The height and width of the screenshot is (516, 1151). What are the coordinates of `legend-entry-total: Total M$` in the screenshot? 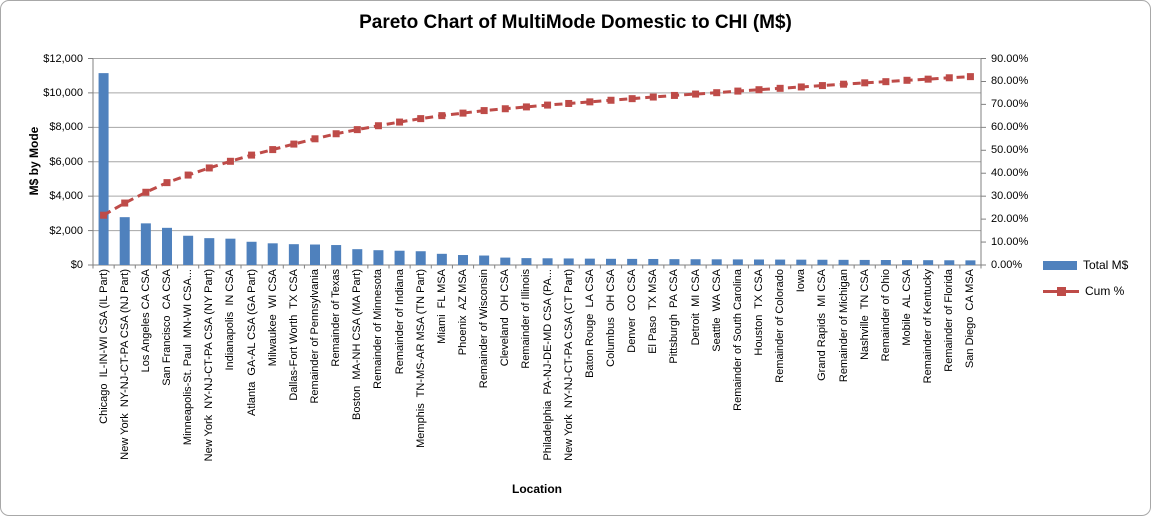 It's located at (1085, 265).